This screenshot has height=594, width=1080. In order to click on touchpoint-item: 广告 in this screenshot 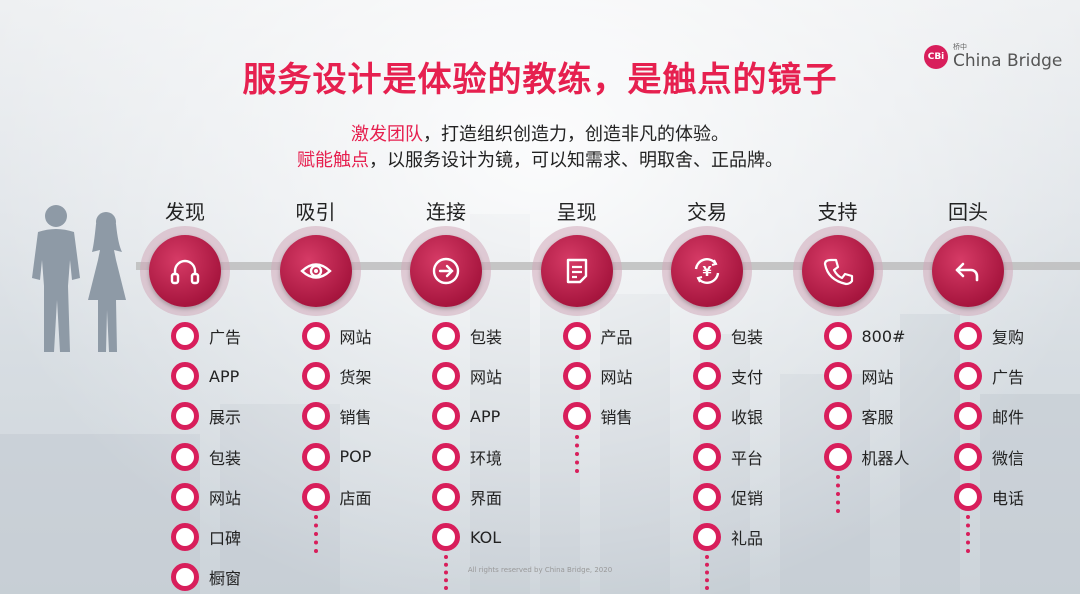, I will do `click(206, 336)`.